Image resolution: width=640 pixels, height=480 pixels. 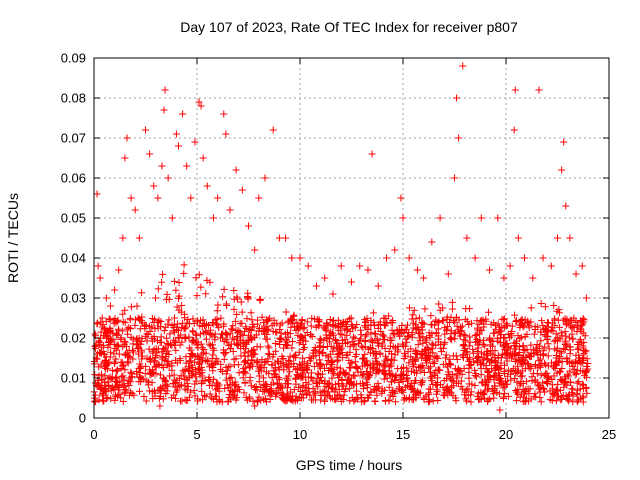 I want to click on x-tick-label: 15, so click(x=403, y=434).